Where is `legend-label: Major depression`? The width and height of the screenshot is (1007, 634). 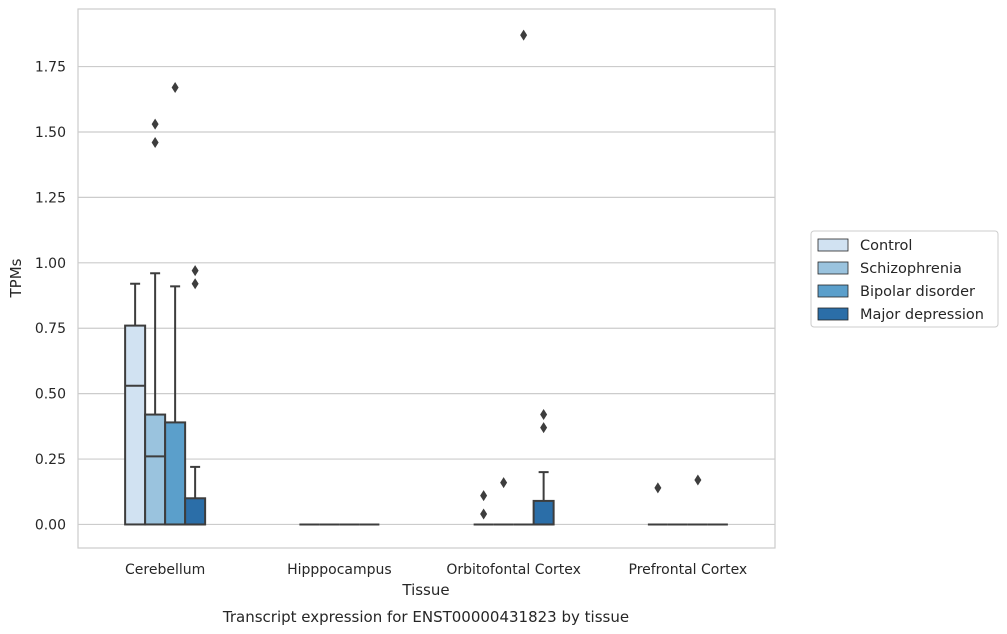
legend-label: Major depression is located at coordinates (922, 315).